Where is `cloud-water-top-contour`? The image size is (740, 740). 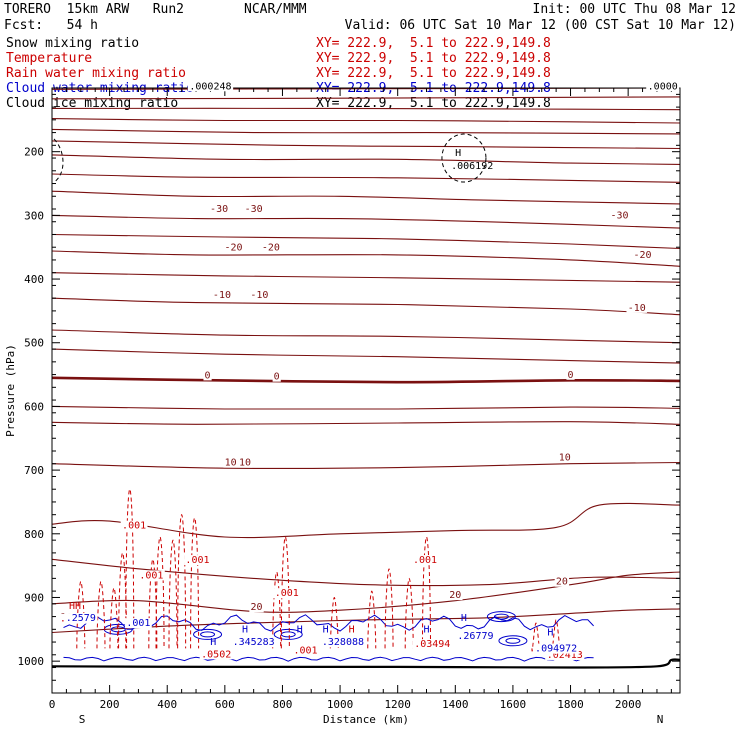
cloud-water-top-contour is located at coordinates (328, 623).